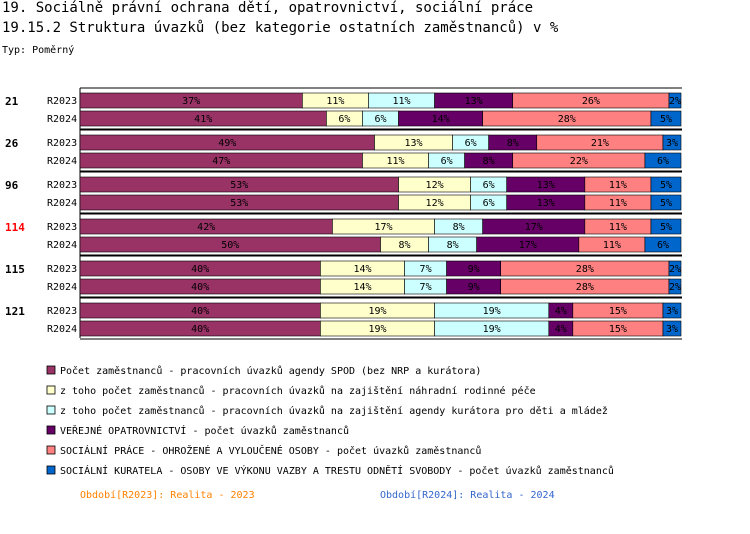 The image size is (750, 534). What do you see at coordinates (12, 101) in the screenshot?
I see `group-label: 21` at bounding box center [12, 101].